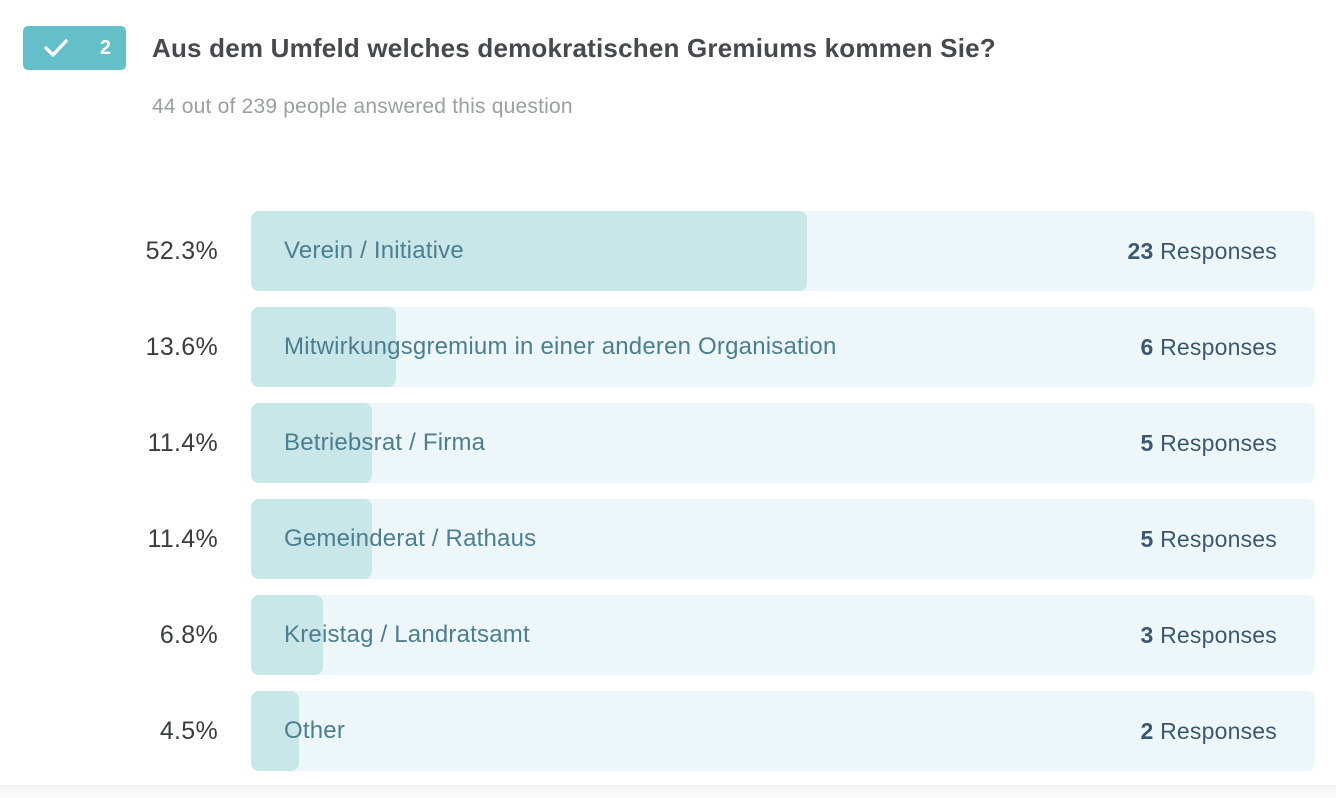  I want to click on responses-value: 3 Responses, so click(1209, 635).